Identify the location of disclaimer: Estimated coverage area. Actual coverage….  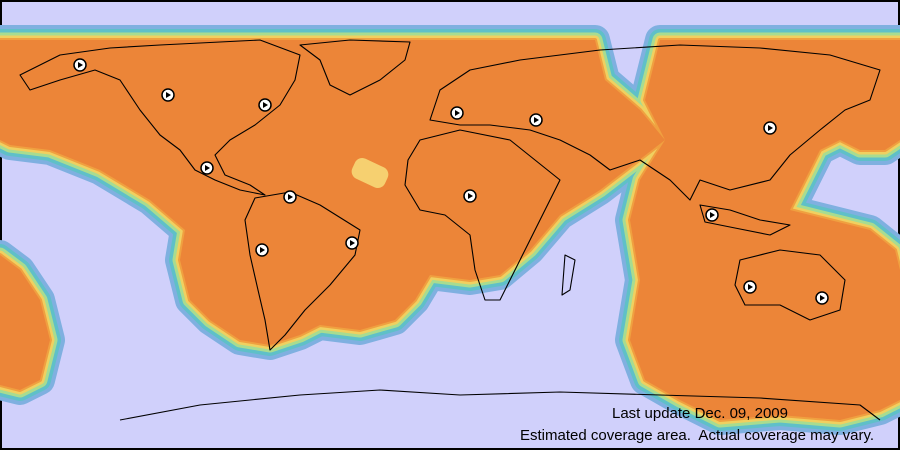
(697, 435).